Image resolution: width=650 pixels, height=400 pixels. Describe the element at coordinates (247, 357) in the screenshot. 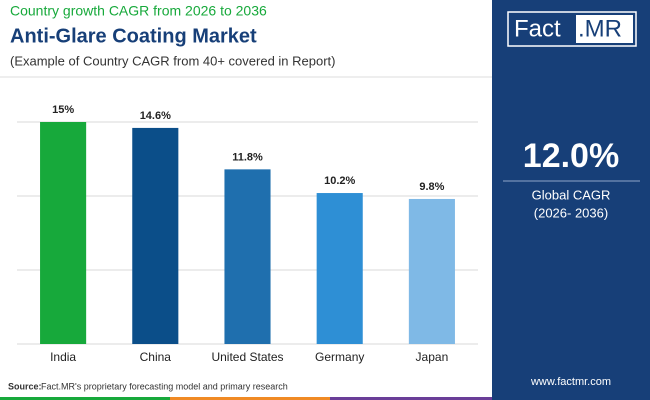

I see `x-tick-label: United States` at that location.